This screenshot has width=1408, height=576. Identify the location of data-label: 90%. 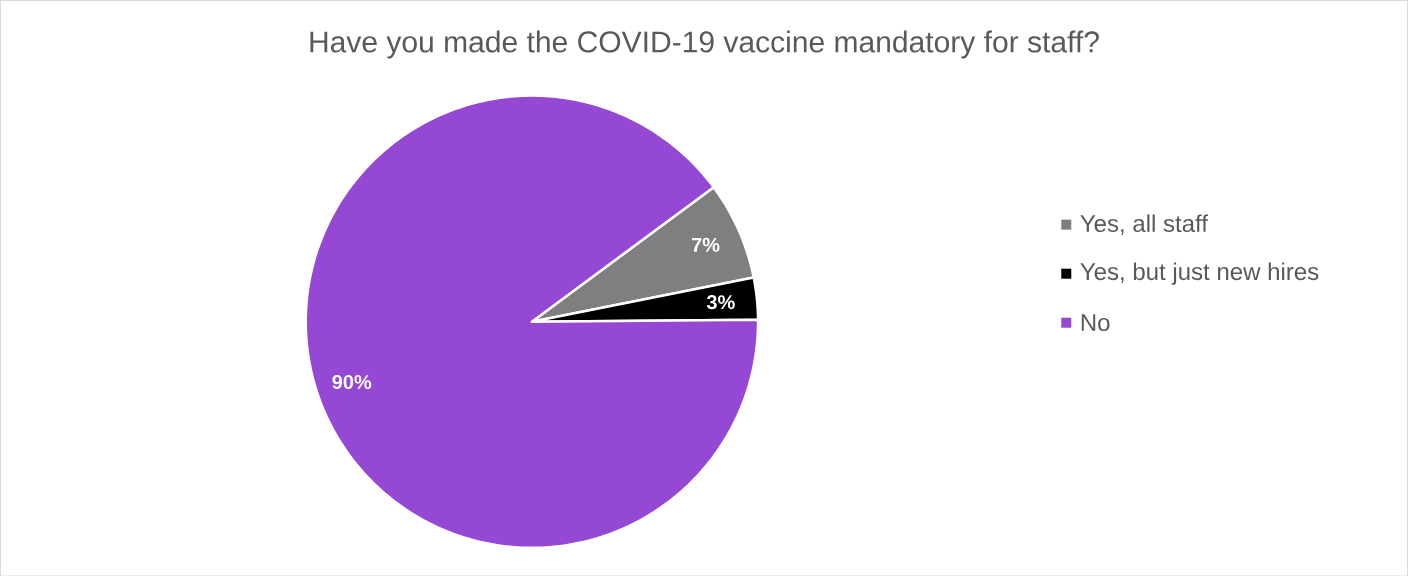
(352, 381).